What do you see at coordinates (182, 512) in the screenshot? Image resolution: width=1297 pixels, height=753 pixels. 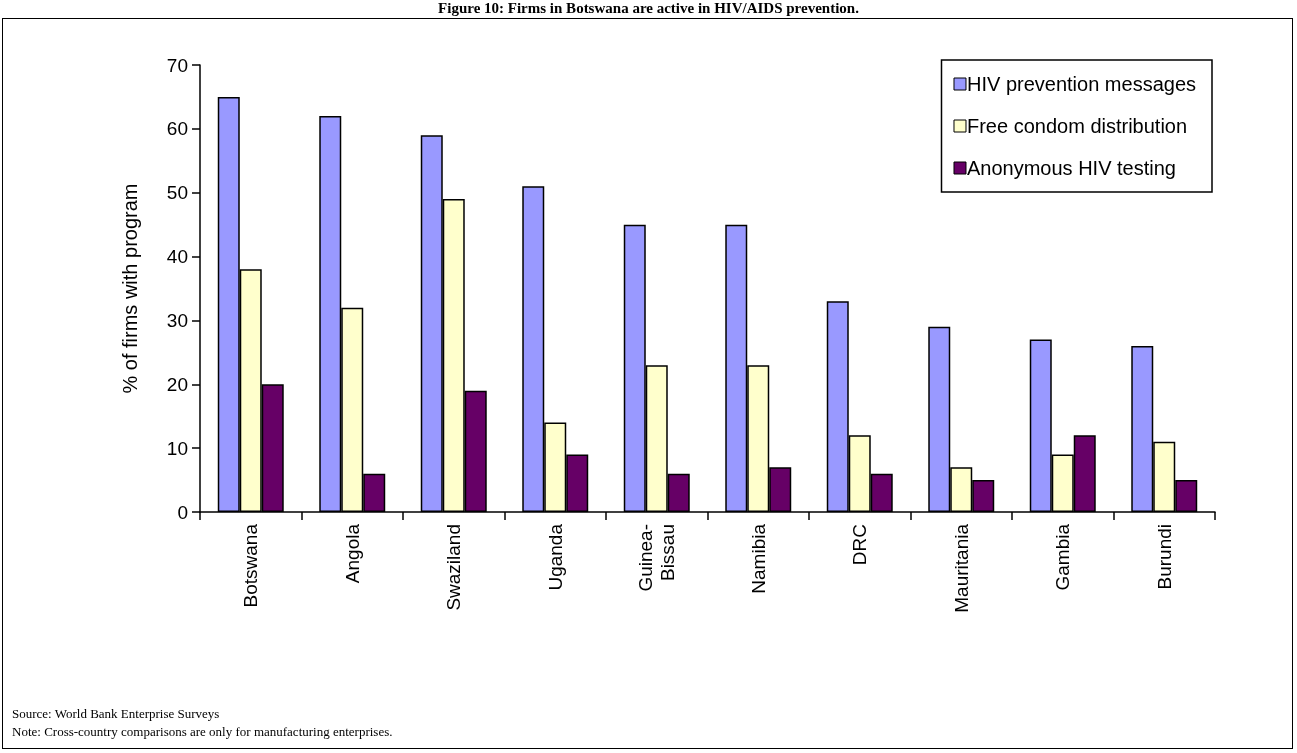 I see `y-tick-label: 0` at bounding box center [182, 512].